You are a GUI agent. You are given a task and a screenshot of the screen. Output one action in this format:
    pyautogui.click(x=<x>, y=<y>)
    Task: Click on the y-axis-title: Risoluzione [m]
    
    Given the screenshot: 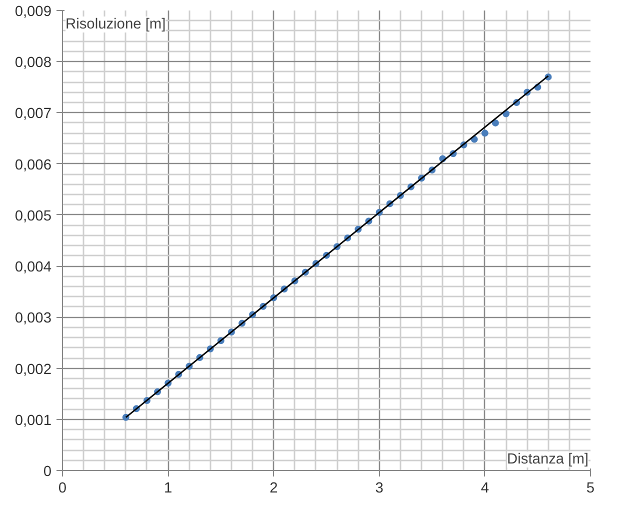 What is the action you would take?
    pyautogui.click(x=116, y=24)
    